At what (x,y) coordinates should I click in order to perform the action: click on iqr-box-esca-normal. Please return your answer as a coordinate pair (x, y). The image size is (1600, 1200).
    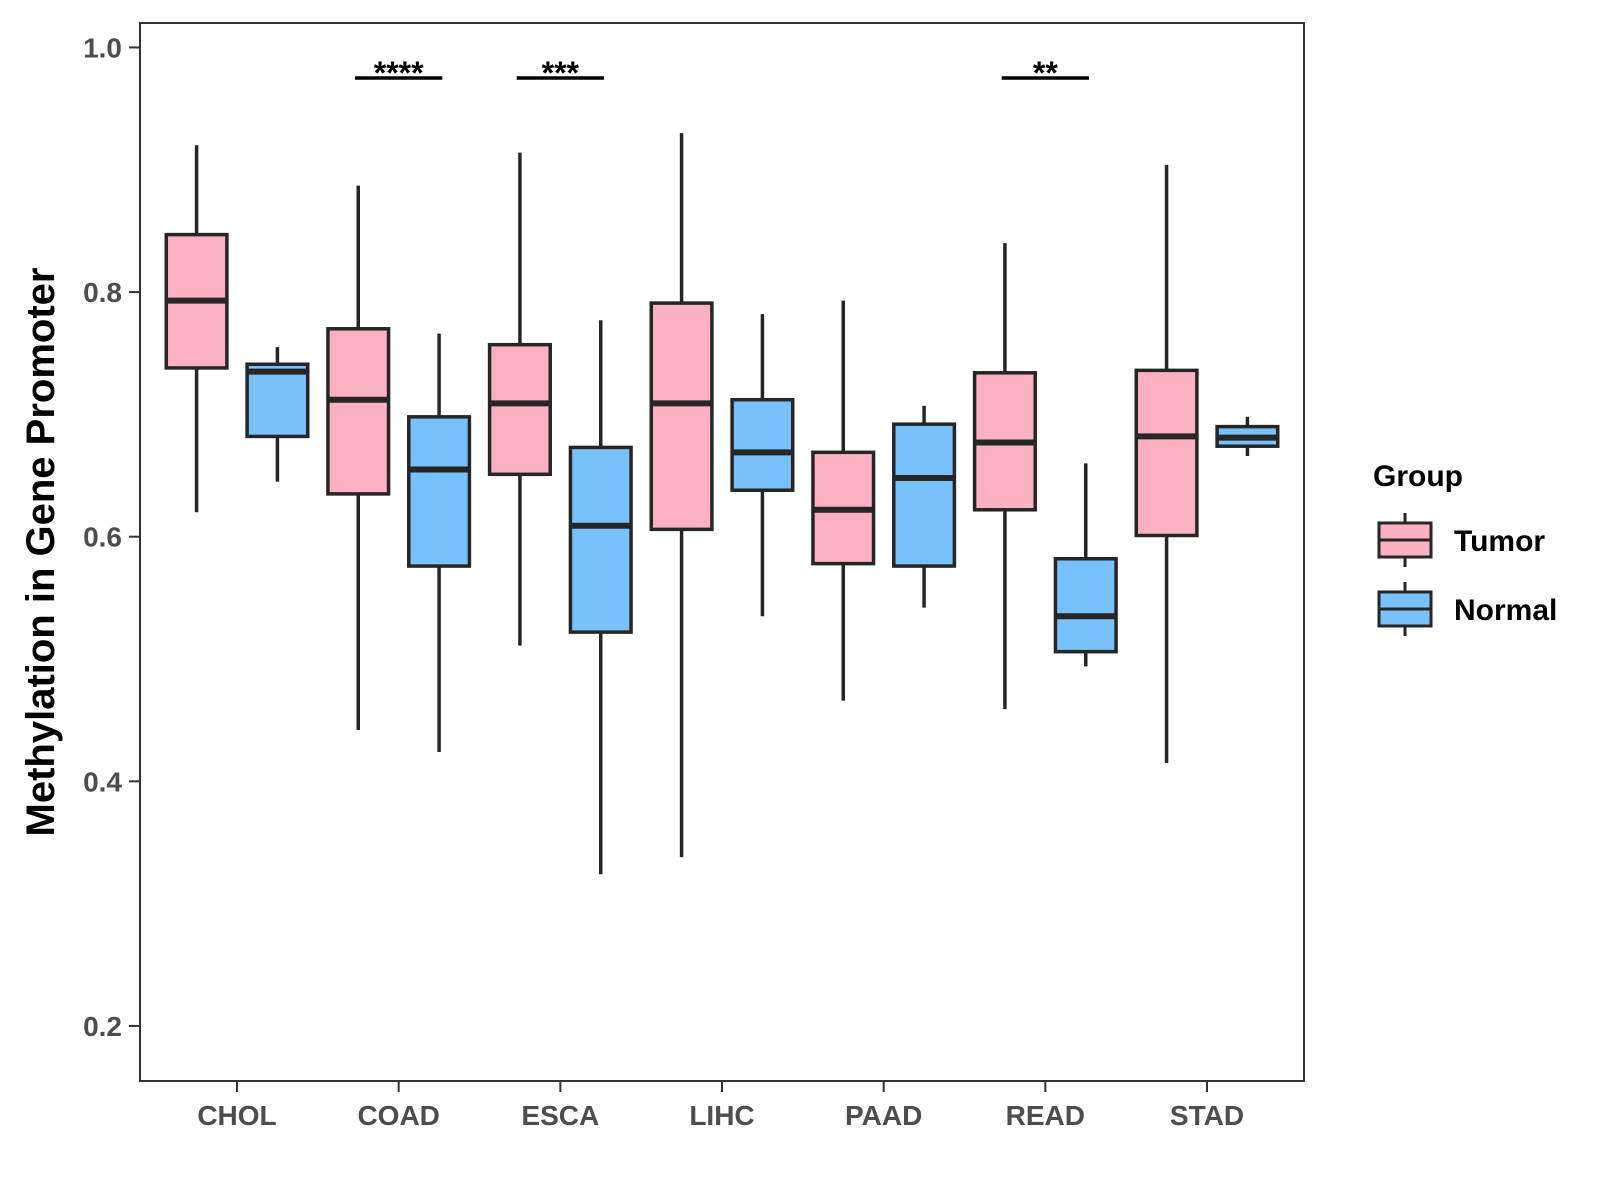
    Looking at the image, I should click on (600, 539).